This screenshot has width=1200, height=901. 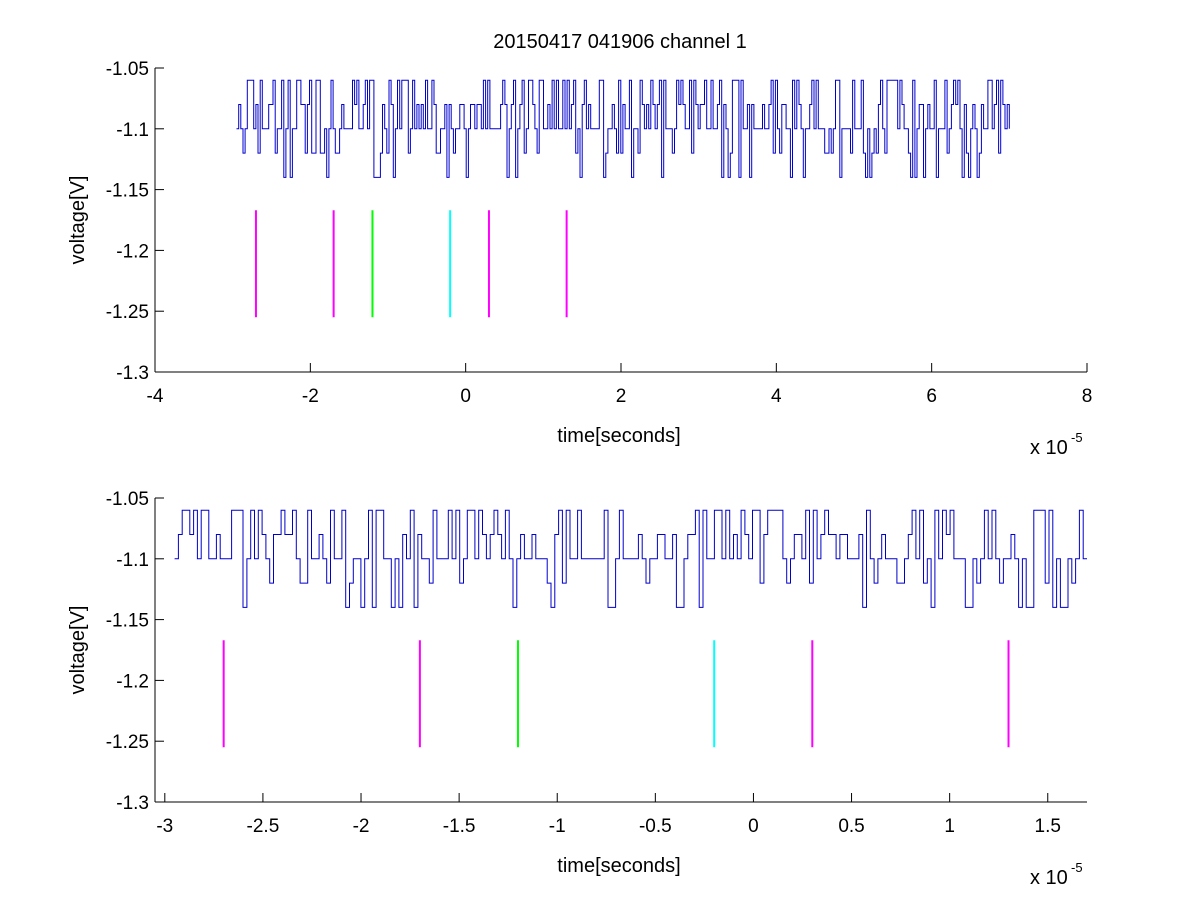 I want to click on figure-title: 20150417 041906 channel 1, so click(x=620, y=42).